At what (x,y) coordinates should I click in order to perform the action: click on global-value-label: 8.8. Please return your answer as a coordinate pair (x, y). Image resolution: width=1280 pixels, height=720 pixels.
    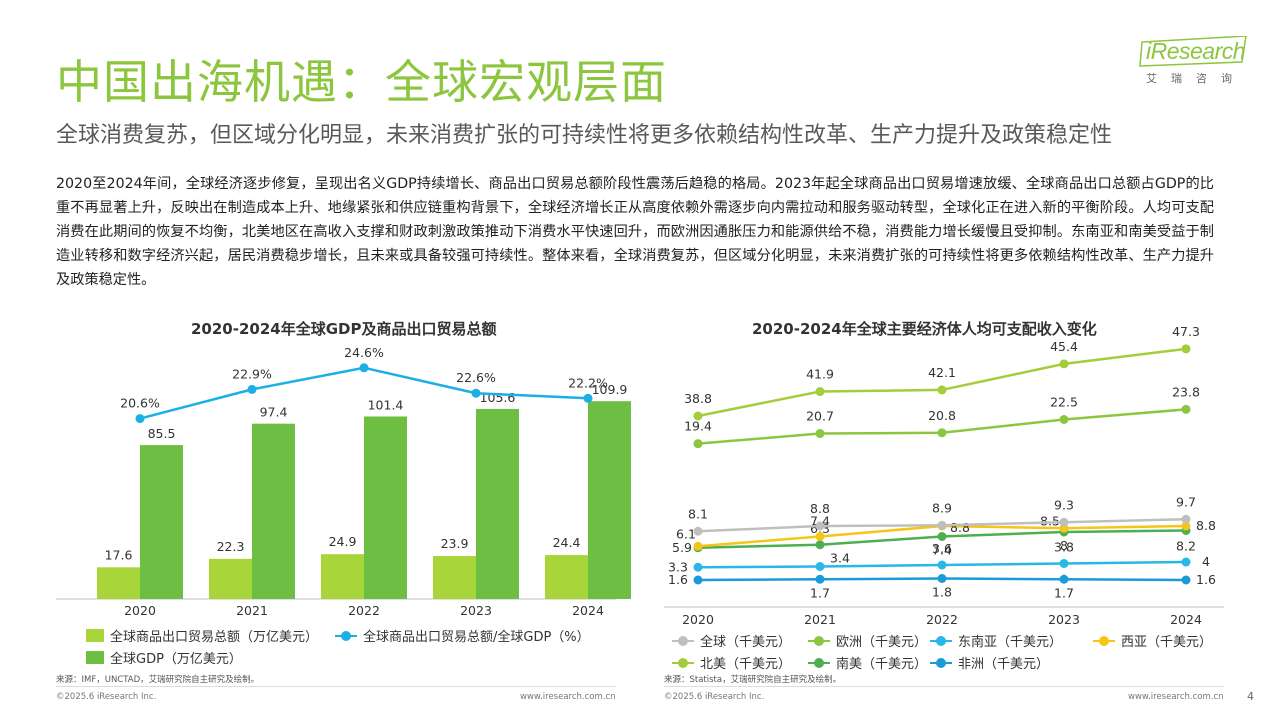
    Looking at the image, I should click on (820, 508).